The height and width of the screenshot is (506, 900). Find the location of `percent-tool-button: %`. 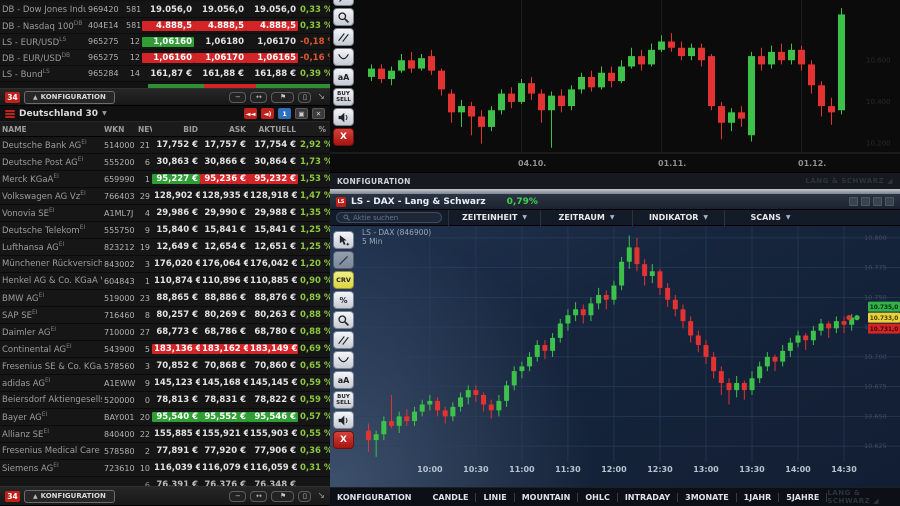

percent-tool-button: % is located at coordinates (343, 300).